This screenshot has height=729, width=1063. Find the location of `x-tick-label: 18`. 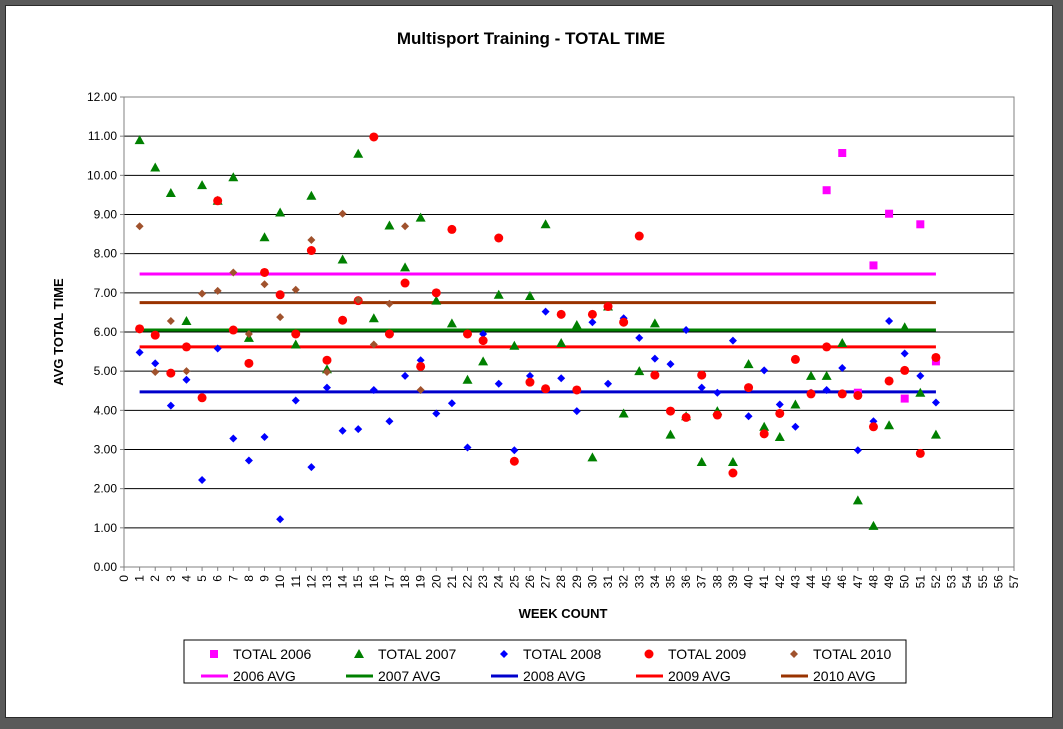

x-tick-label: 18 is located at coordinates (405, 582).